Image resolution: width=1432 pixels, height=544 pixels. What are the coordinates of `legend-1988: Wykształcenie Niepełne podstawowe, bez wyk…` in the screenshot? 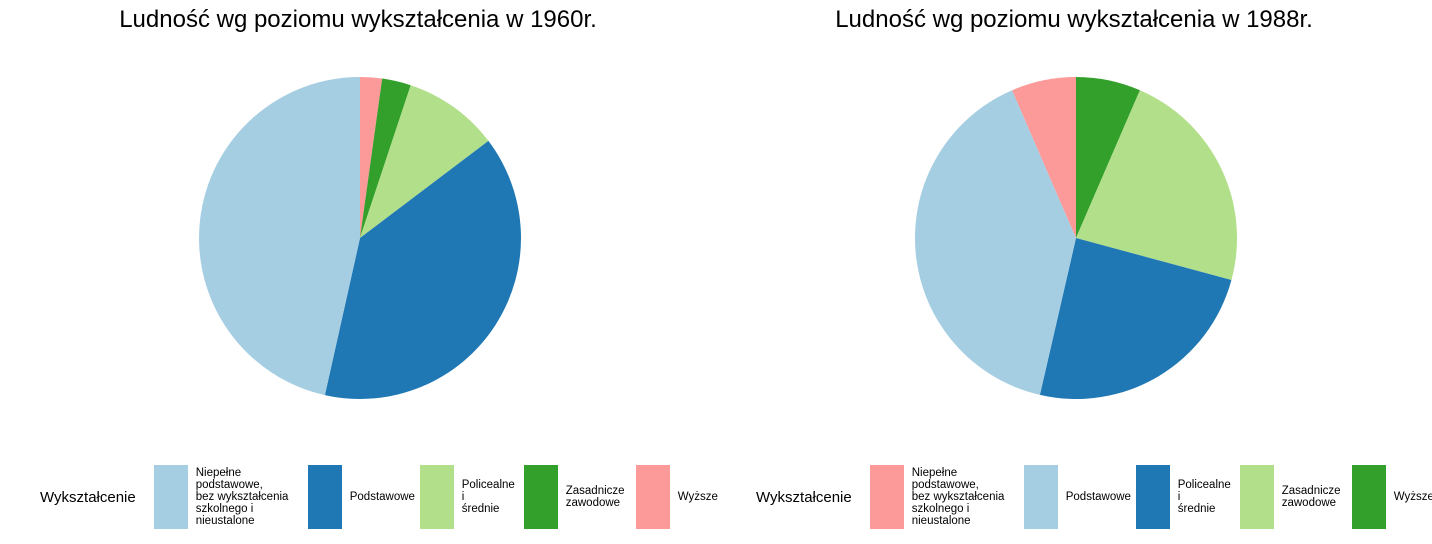 It's located at (1094, 497).